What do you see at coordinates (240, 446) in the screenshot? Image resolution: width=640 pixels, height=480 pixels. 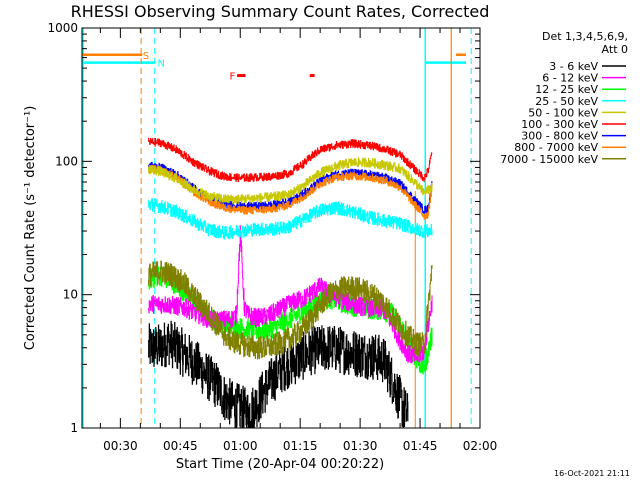 I see `x-tick-label: 01:00` at bounding box center [240, 446].